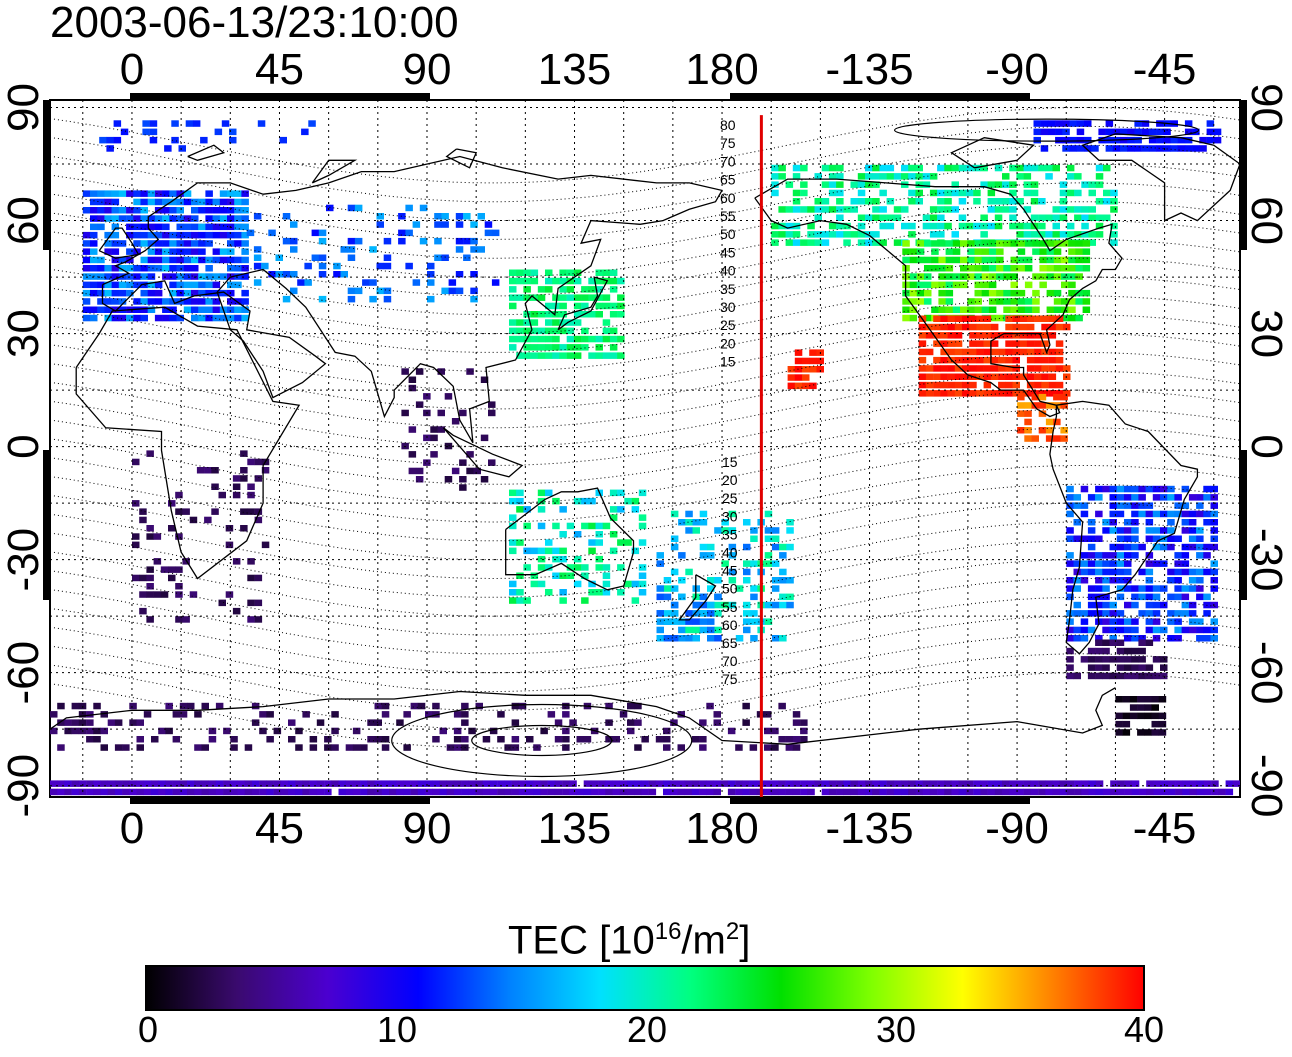 The height and width of the screenshot is (1057, 1292). Describe the element at coordinates (728, 307) in the screenshot. I see `contour-label-north: 30` at that location.